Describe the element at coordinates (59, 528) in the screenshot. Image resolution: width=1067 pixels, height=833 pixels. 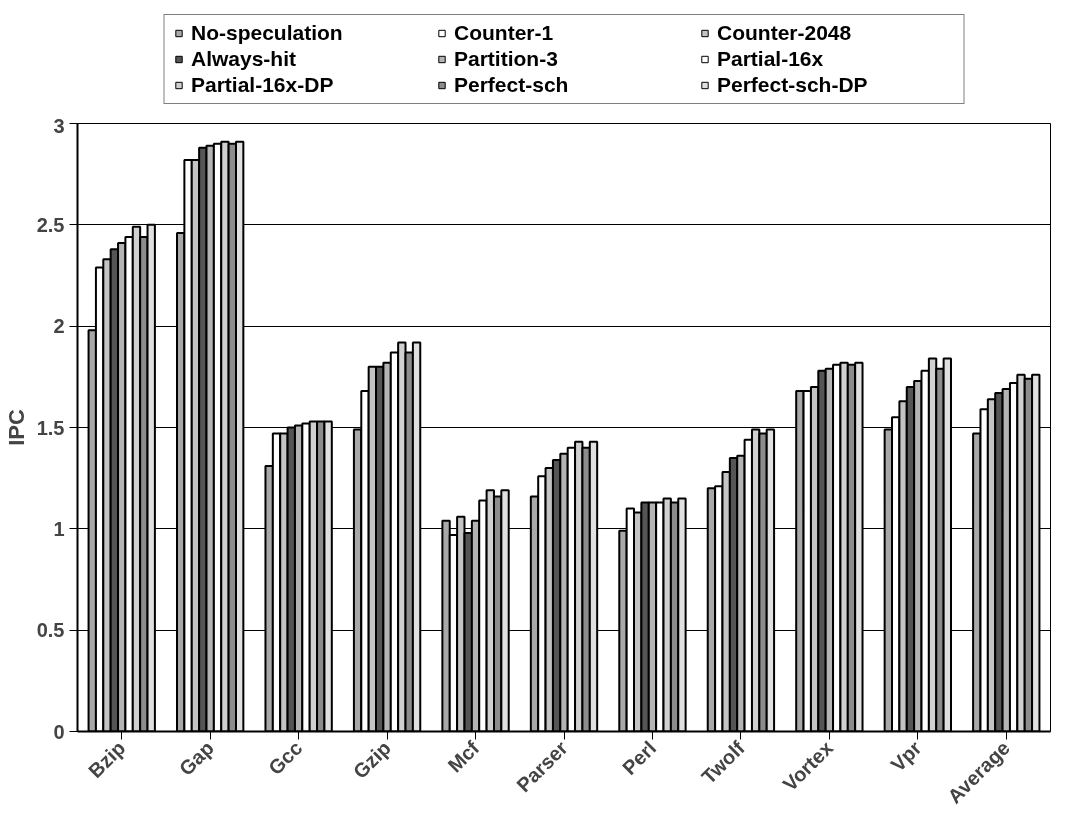
I see `y-tick-label: 1` at that location.